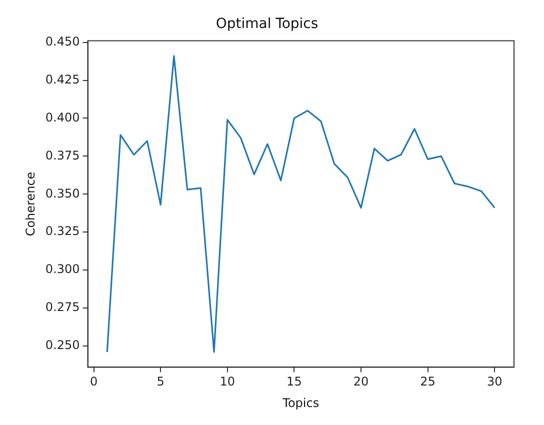 Image resolution: width=544 pixels, height=425 pixels. I want to click on x-tick-label: 0, so click(94, 381).